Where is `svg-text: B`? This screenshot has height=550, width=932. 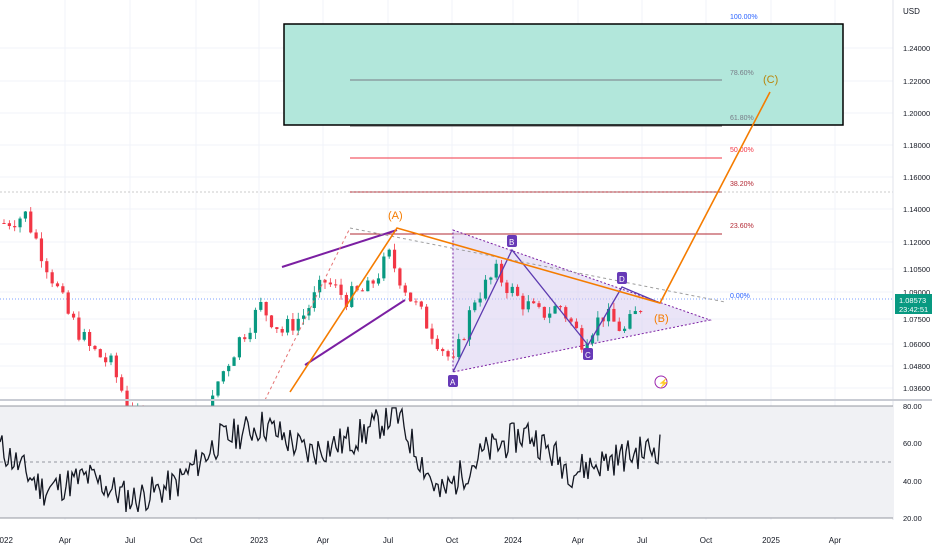 svg-text: B is located at coordinates (511, 242).